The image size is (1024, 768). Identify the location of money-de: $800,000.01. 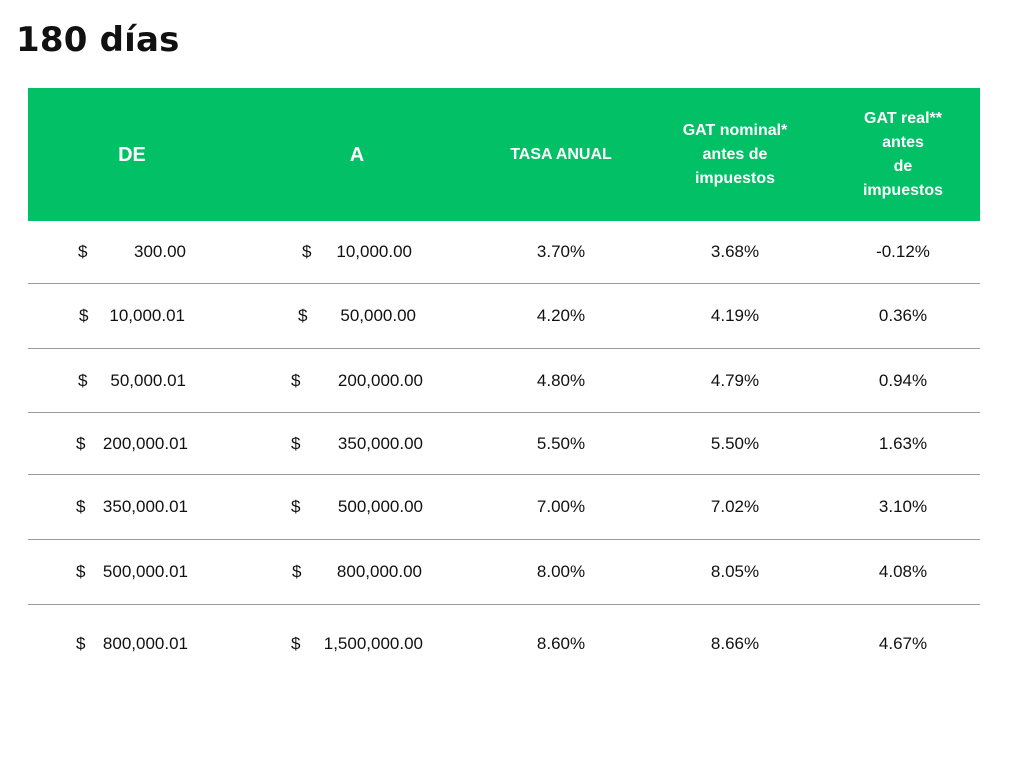
(132, 644).